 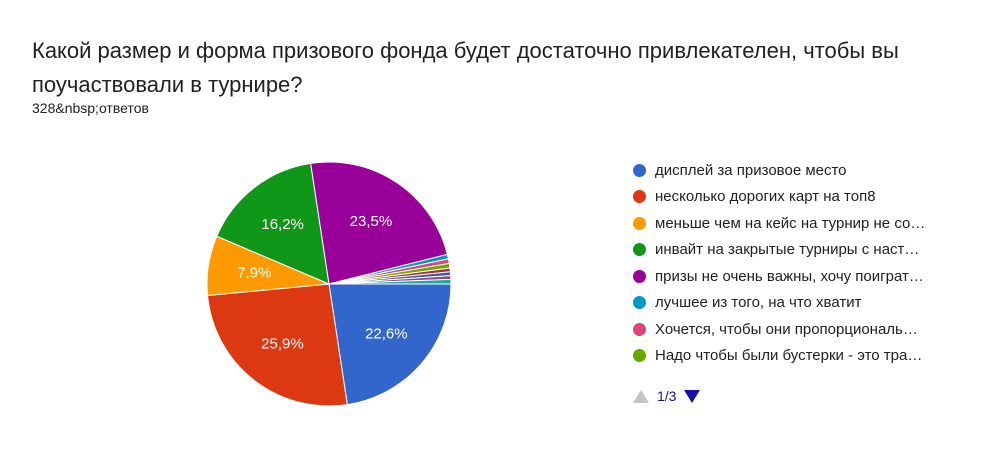 What do you see at coordinates (641, 396) in the screenshot?
I see `triangle-up-icon` at bounding box center [641, 396].